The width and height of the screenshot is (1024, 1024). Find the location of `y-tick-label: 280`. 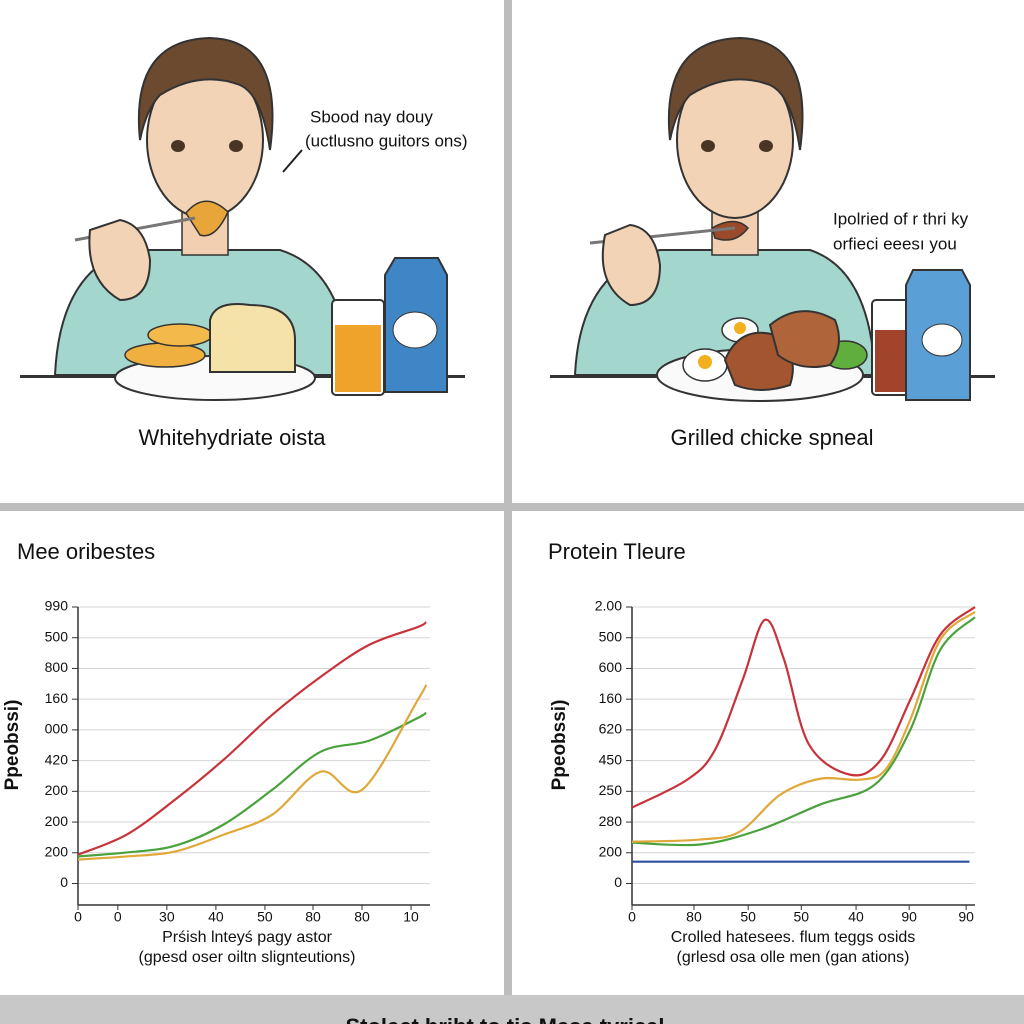

y-tick-label: 280 is located at coordinates (611, 821).